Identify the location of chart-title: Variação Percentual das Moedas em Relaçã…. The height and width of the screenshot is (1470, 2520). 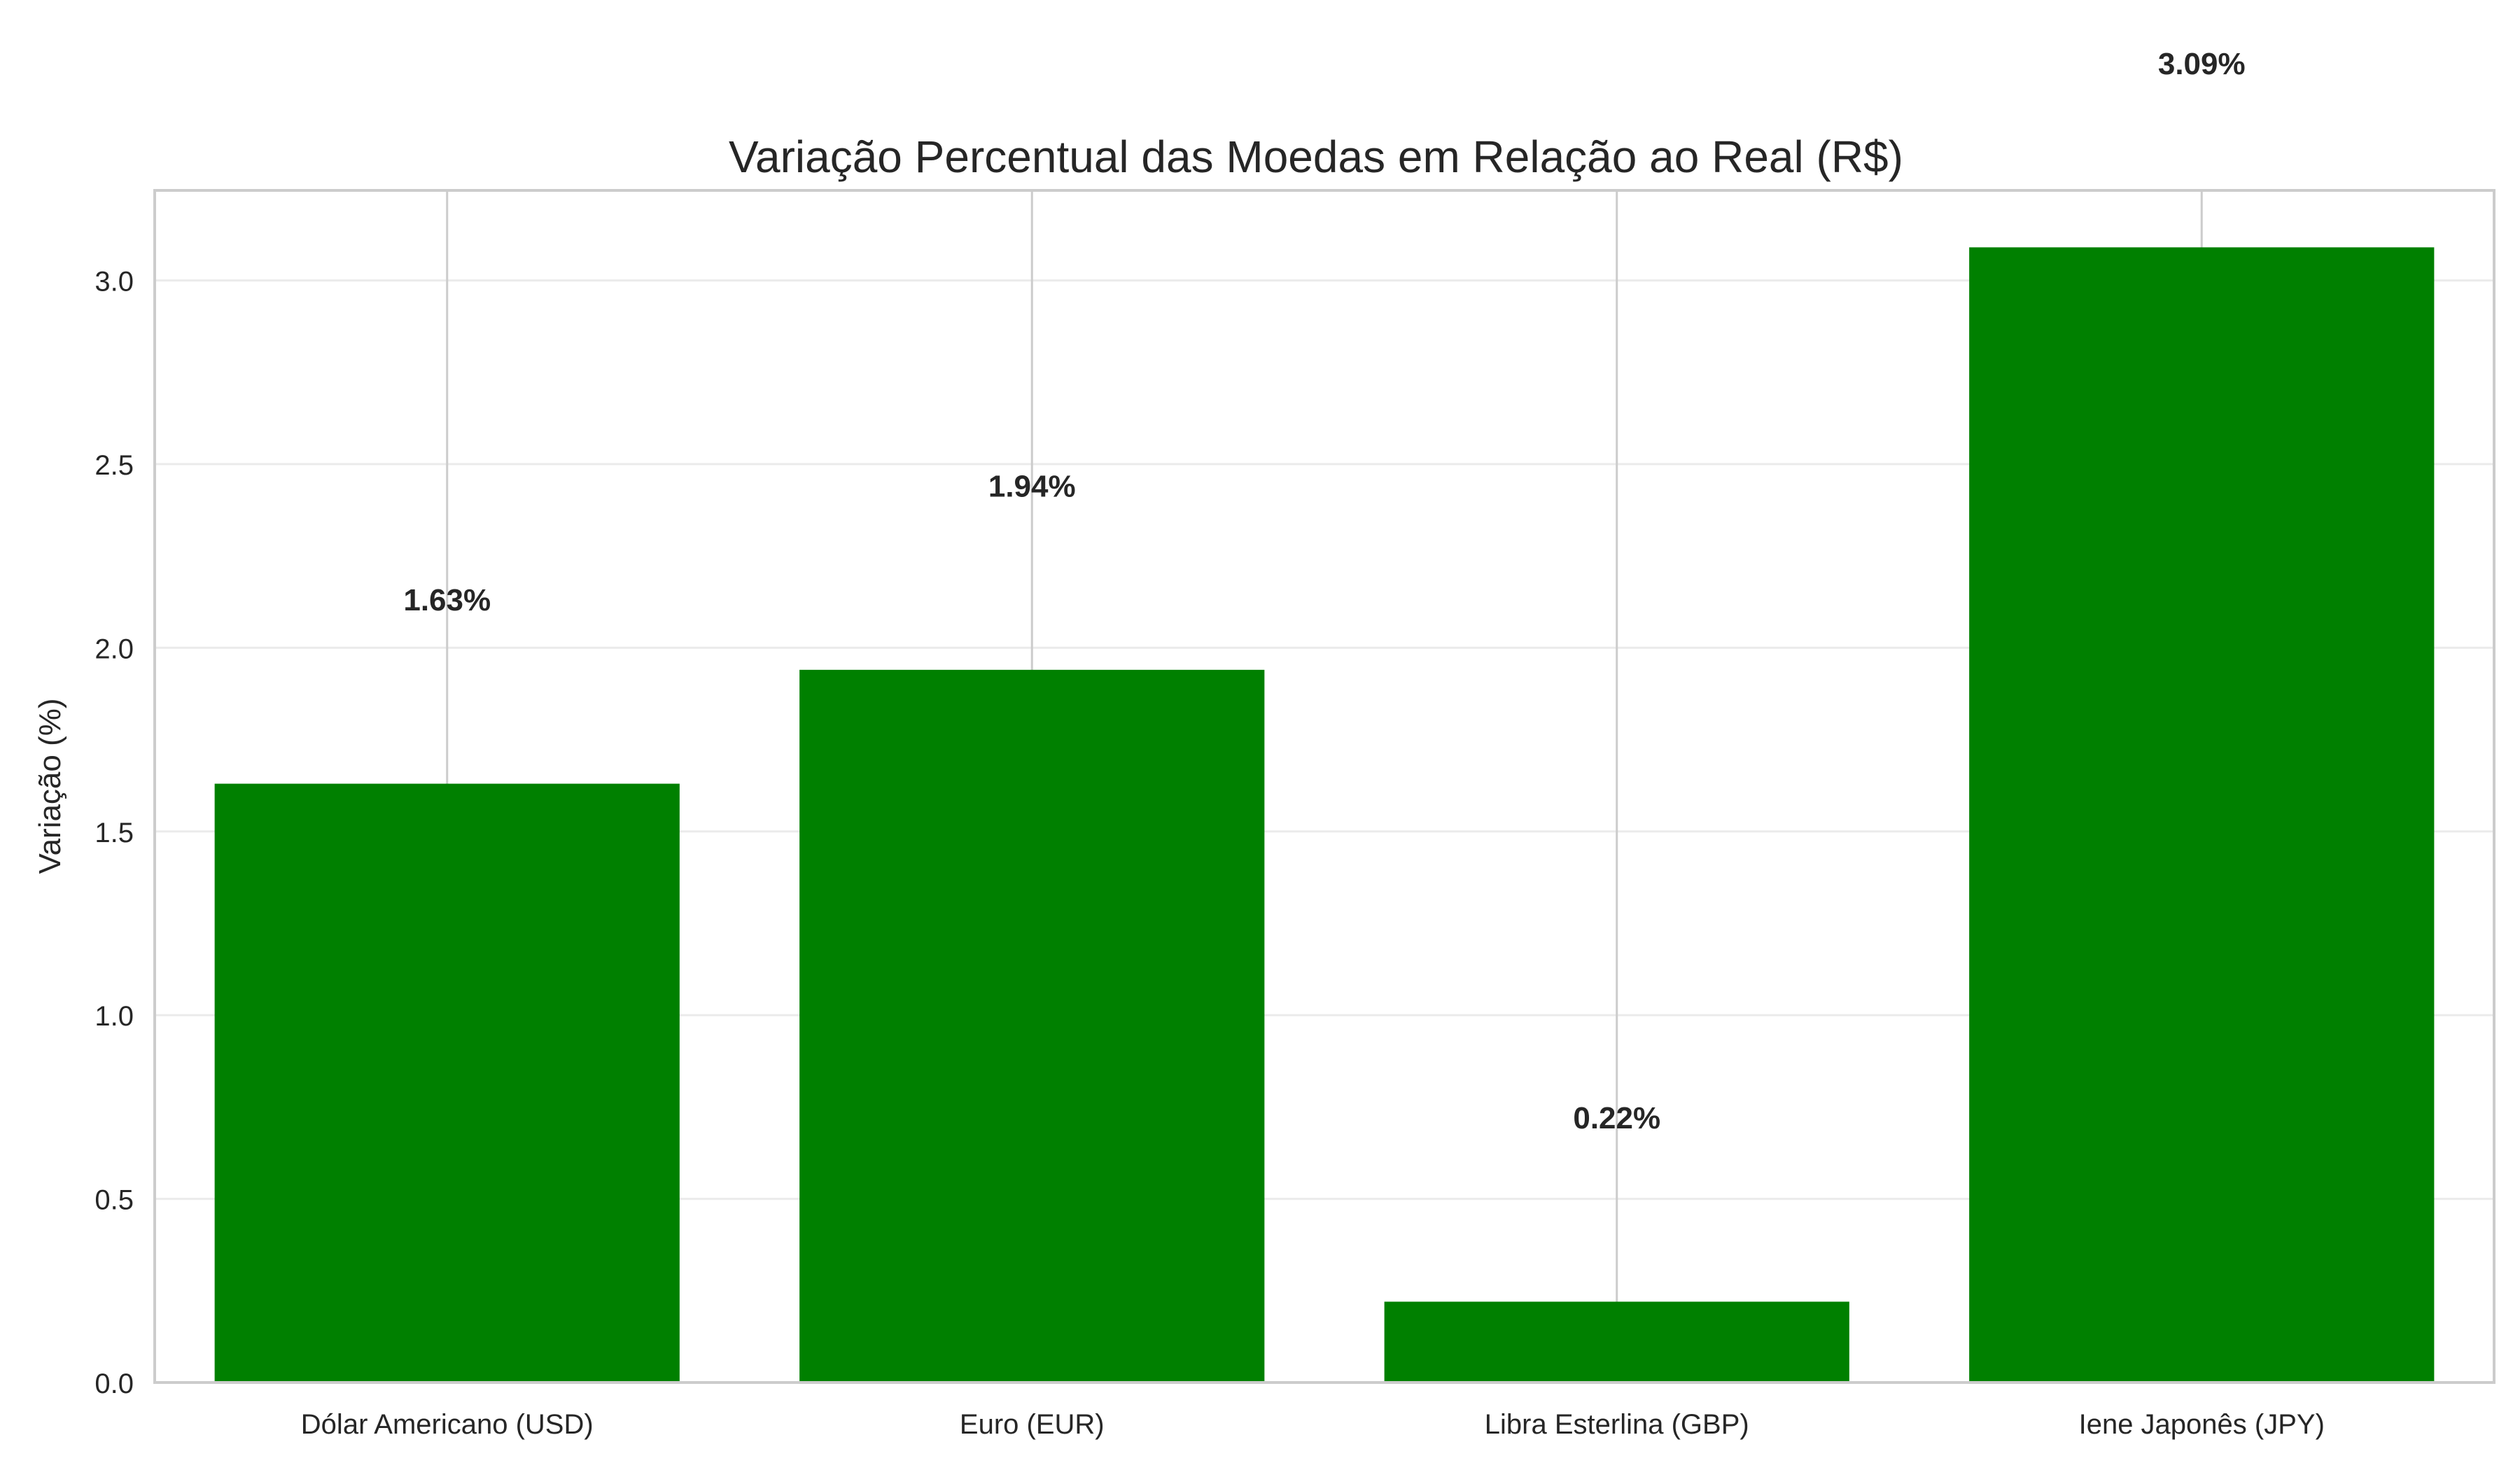
(1316, 157).